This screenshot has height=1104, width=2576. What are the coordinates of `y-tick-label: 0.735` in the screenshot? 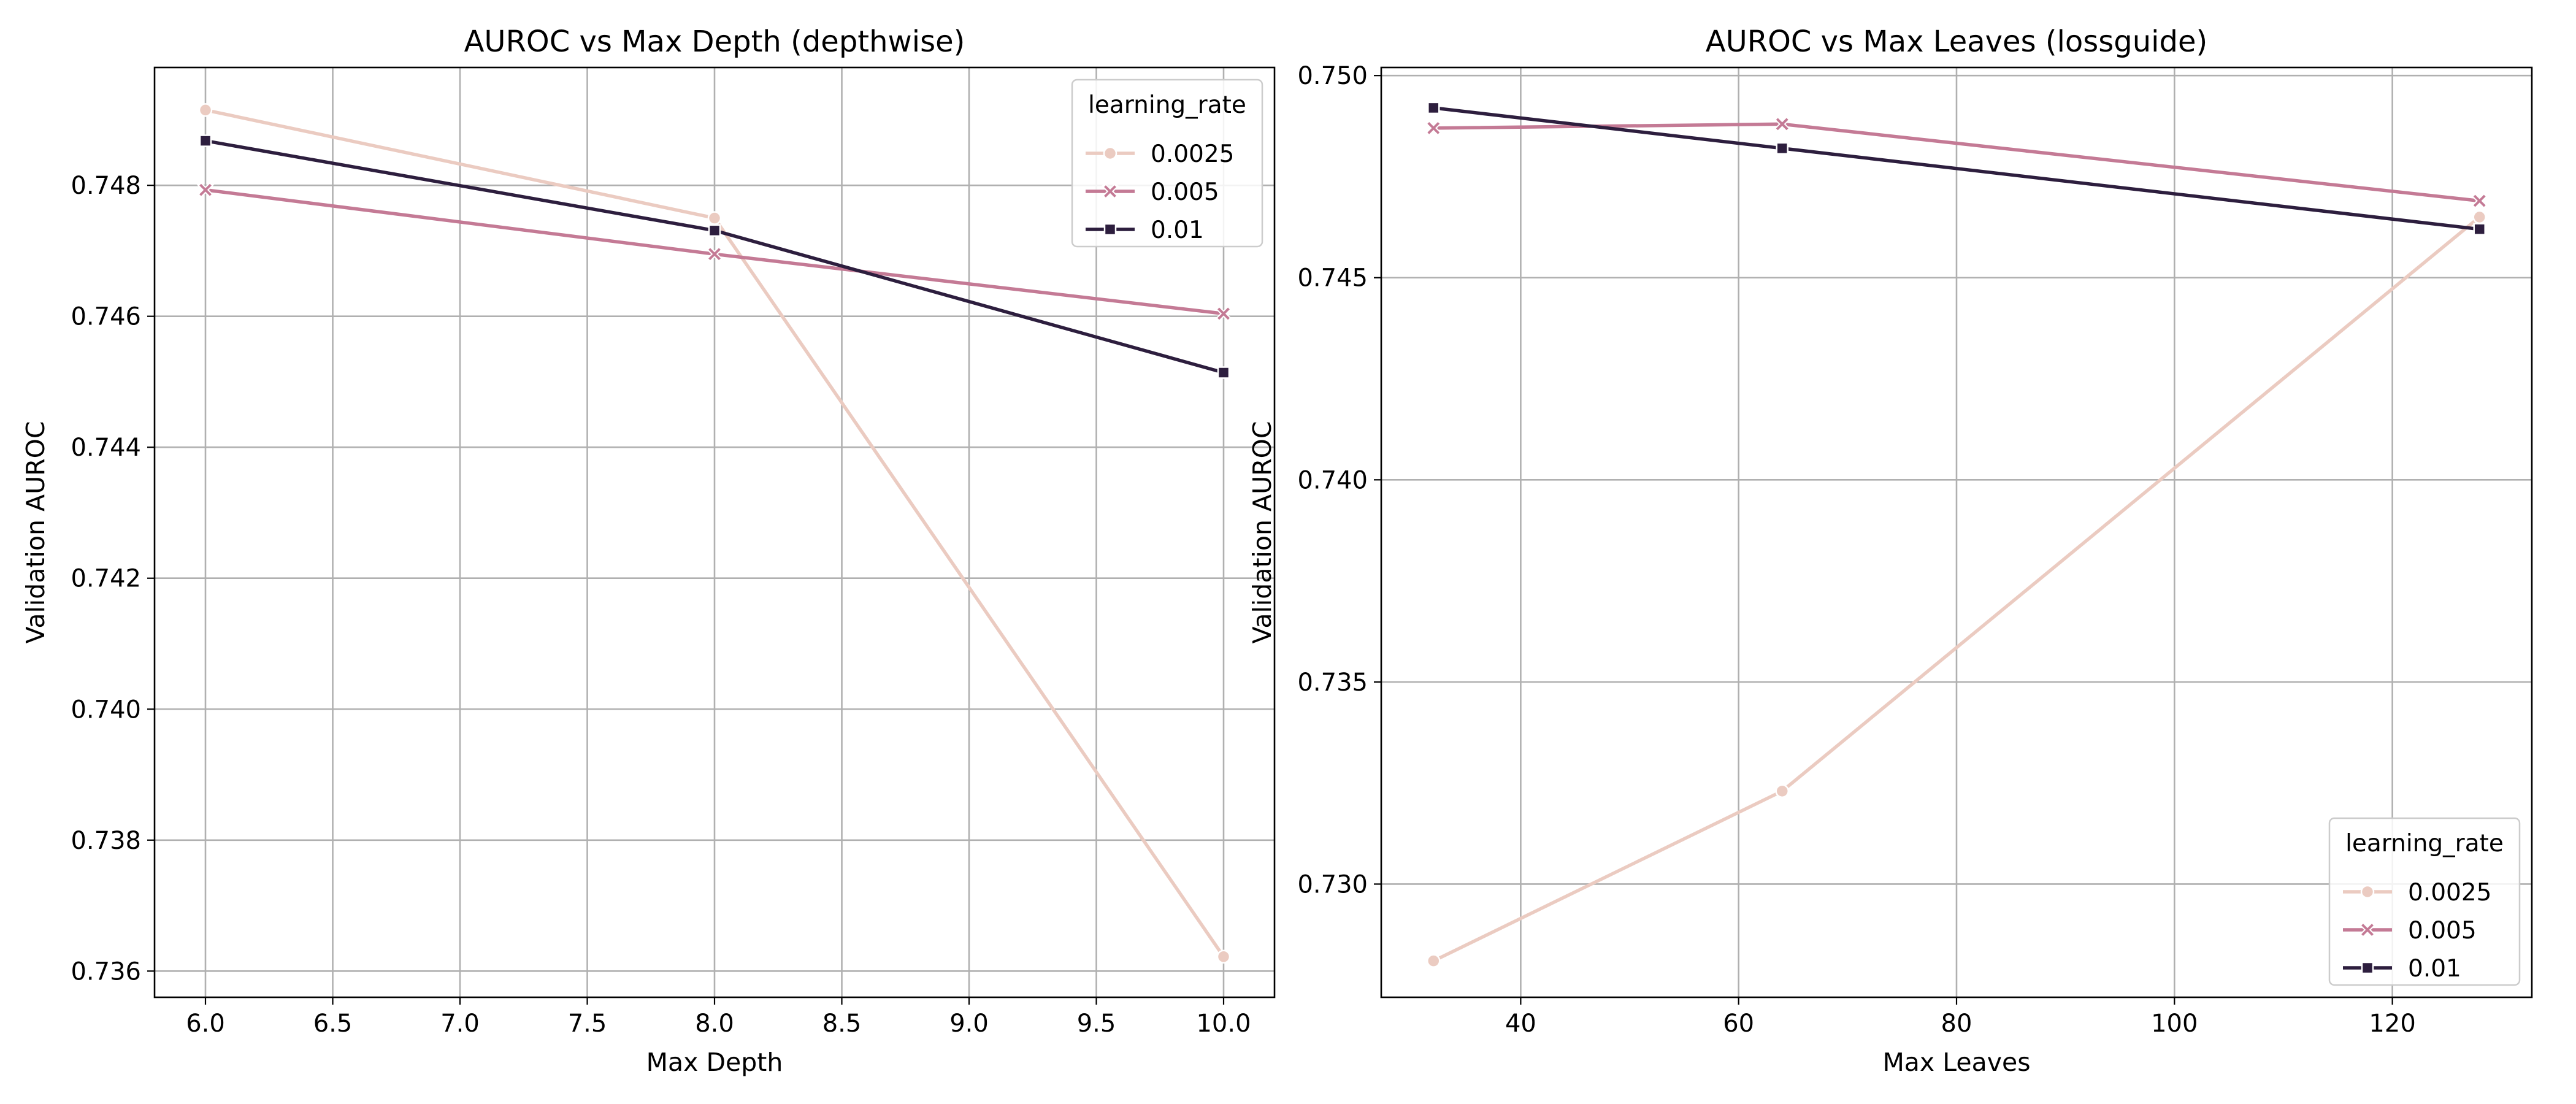 It's located at (1332, 683).